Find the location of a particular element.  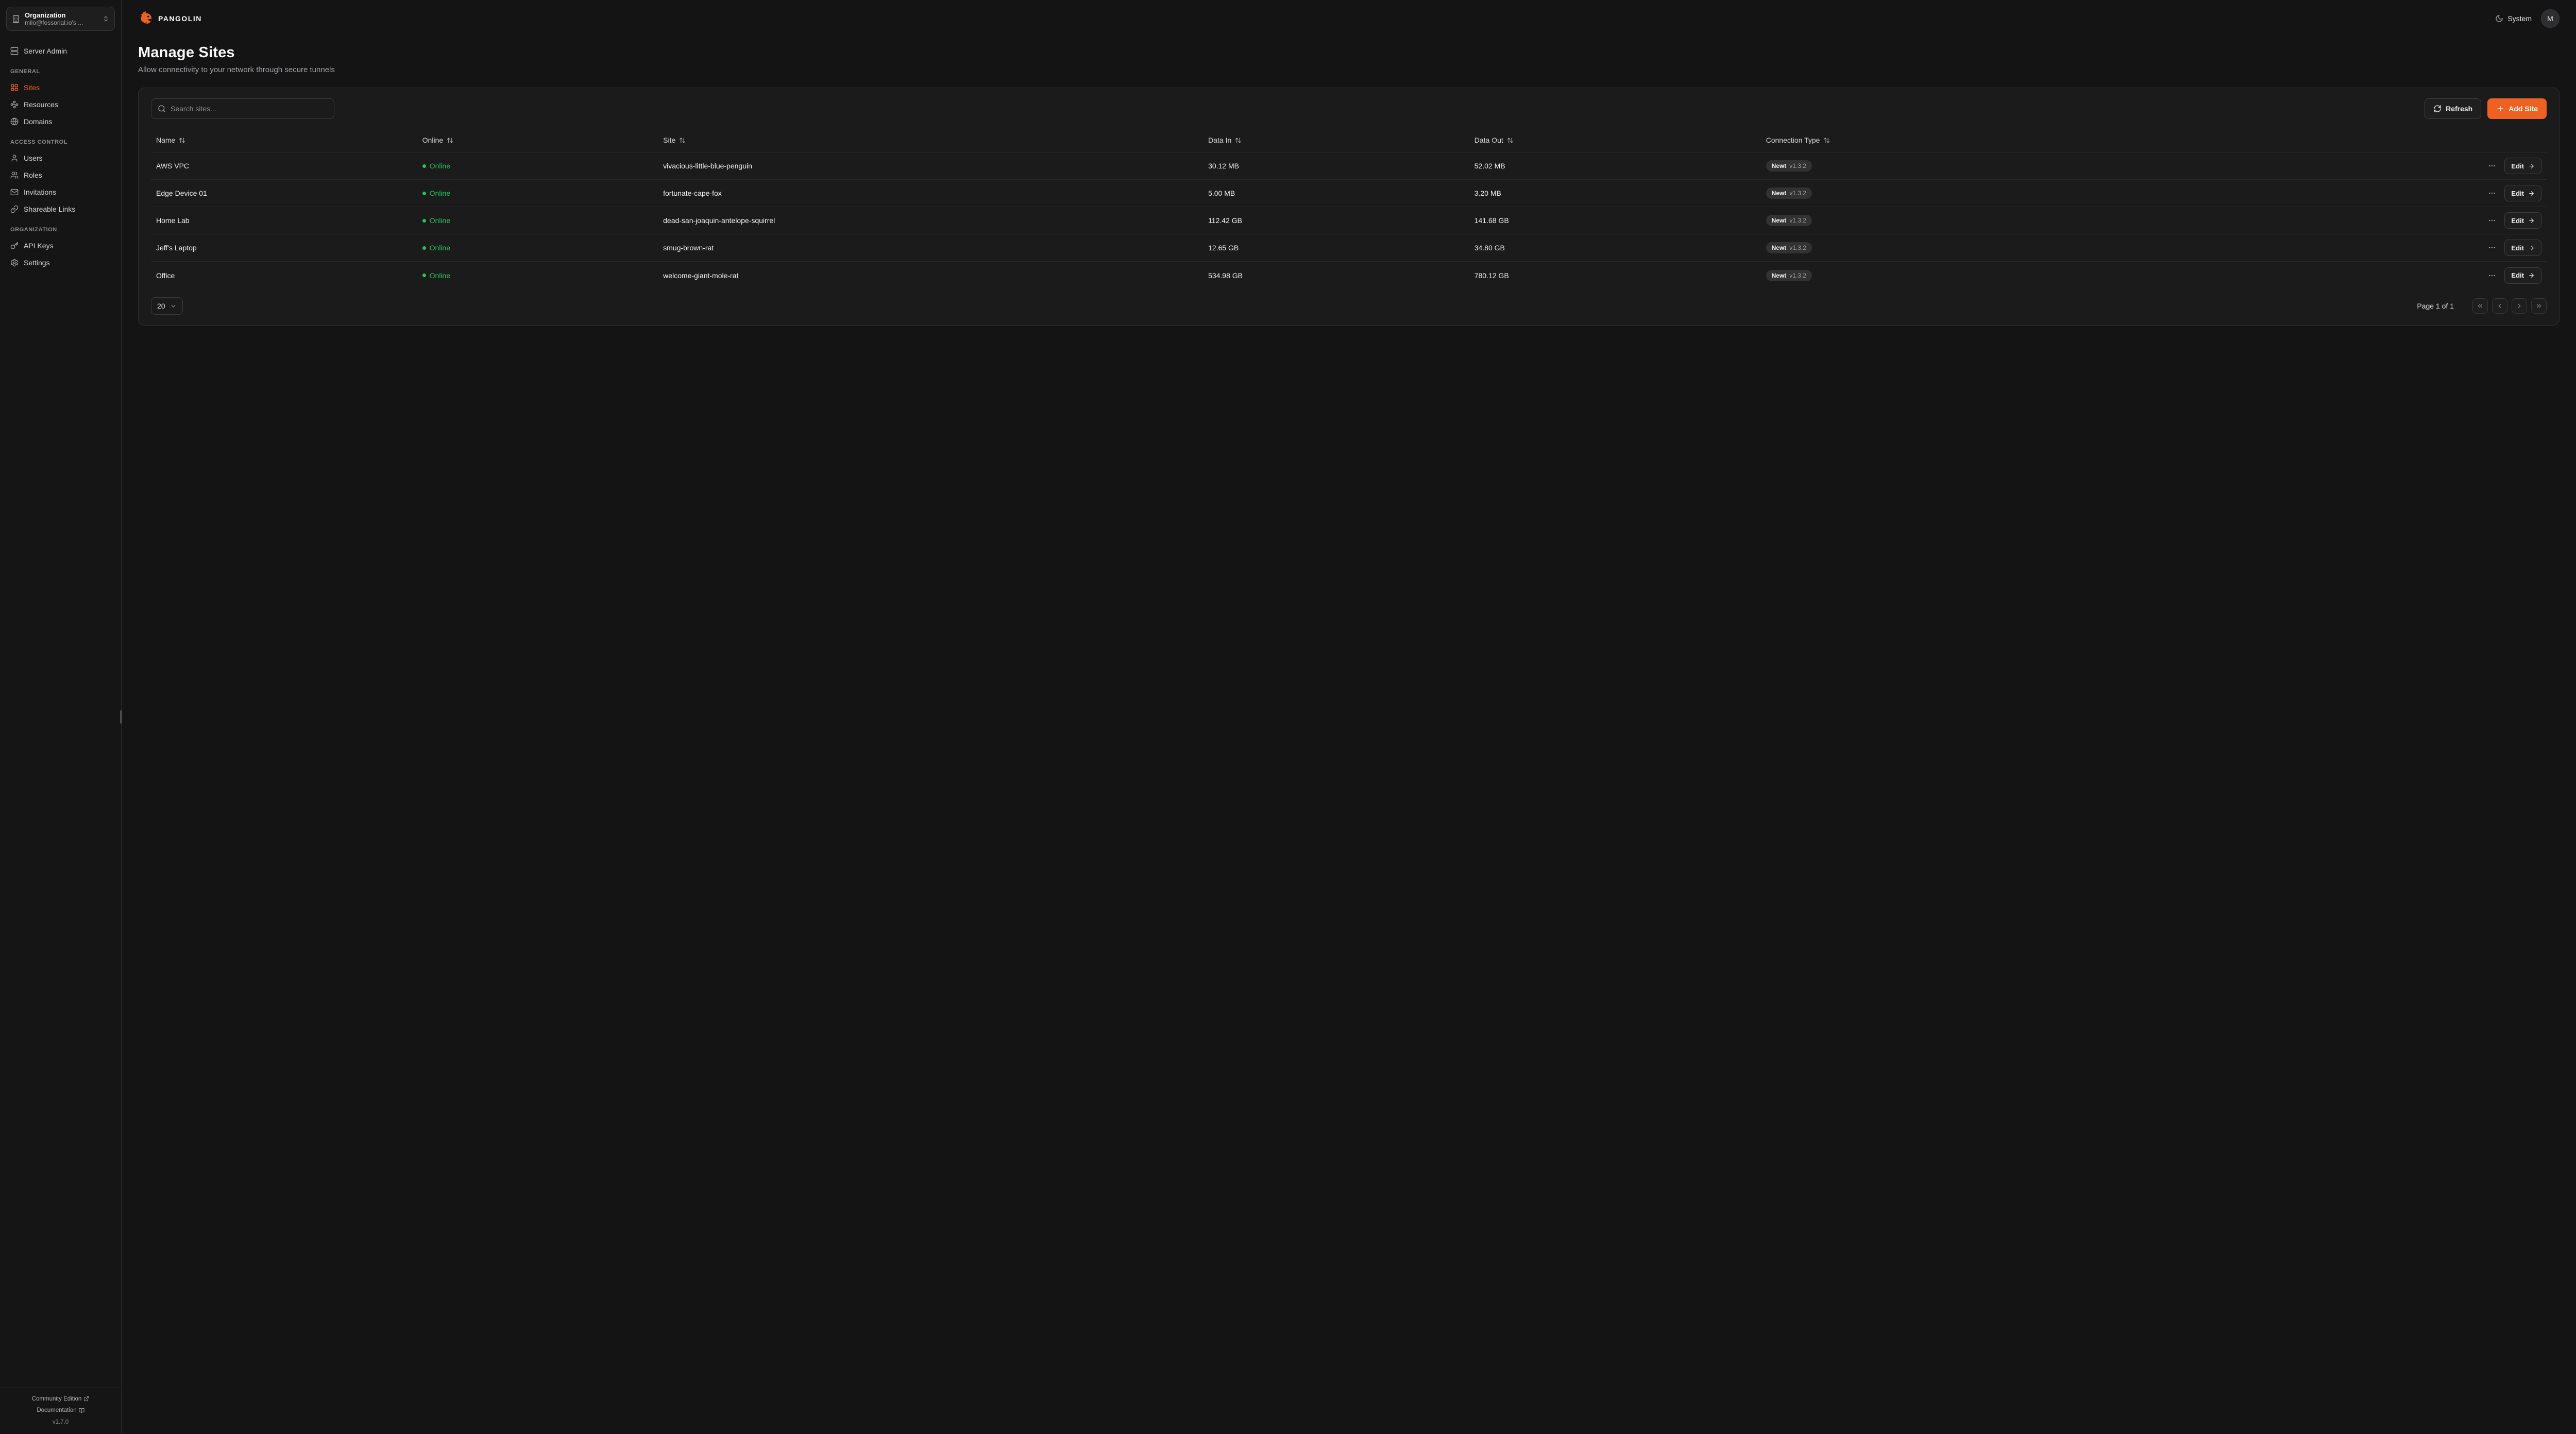

add-site-button: Add Site is located at coordinates (2517, 108).